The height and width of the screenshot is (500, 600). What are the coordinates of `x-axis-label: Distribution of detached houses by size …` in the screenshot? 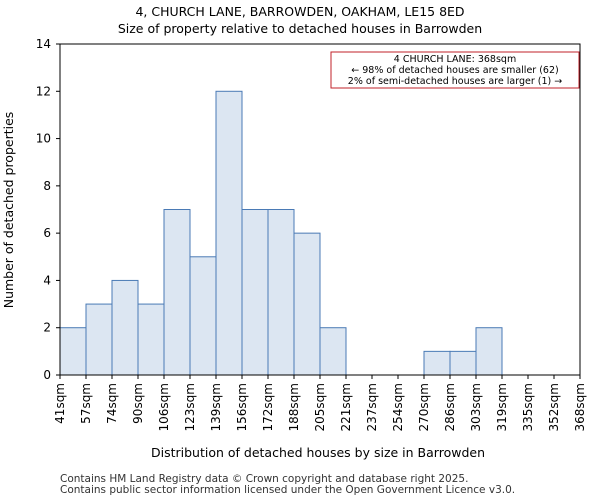 It's located at (318, 452).